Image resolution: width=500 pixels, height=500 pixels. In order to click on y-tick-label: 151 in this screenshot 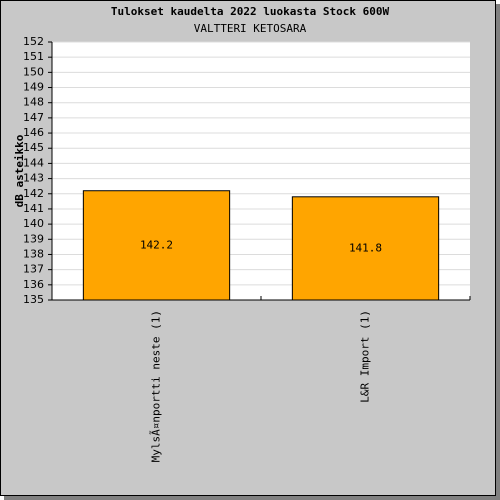, I will do `click(33, 56)`.